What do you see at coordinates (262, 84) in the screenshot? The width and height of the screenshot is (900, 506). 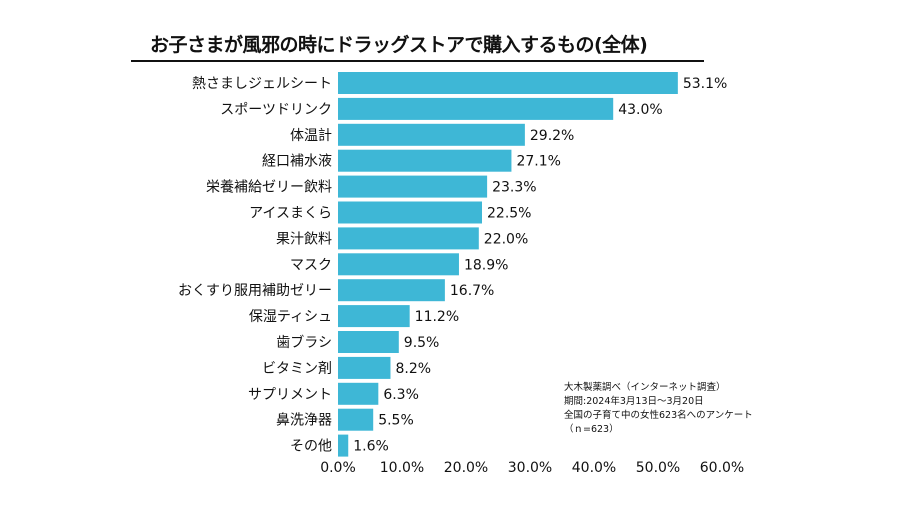 I see `category-label: 熱さましジェルシート` at bounding box center [262, 84].